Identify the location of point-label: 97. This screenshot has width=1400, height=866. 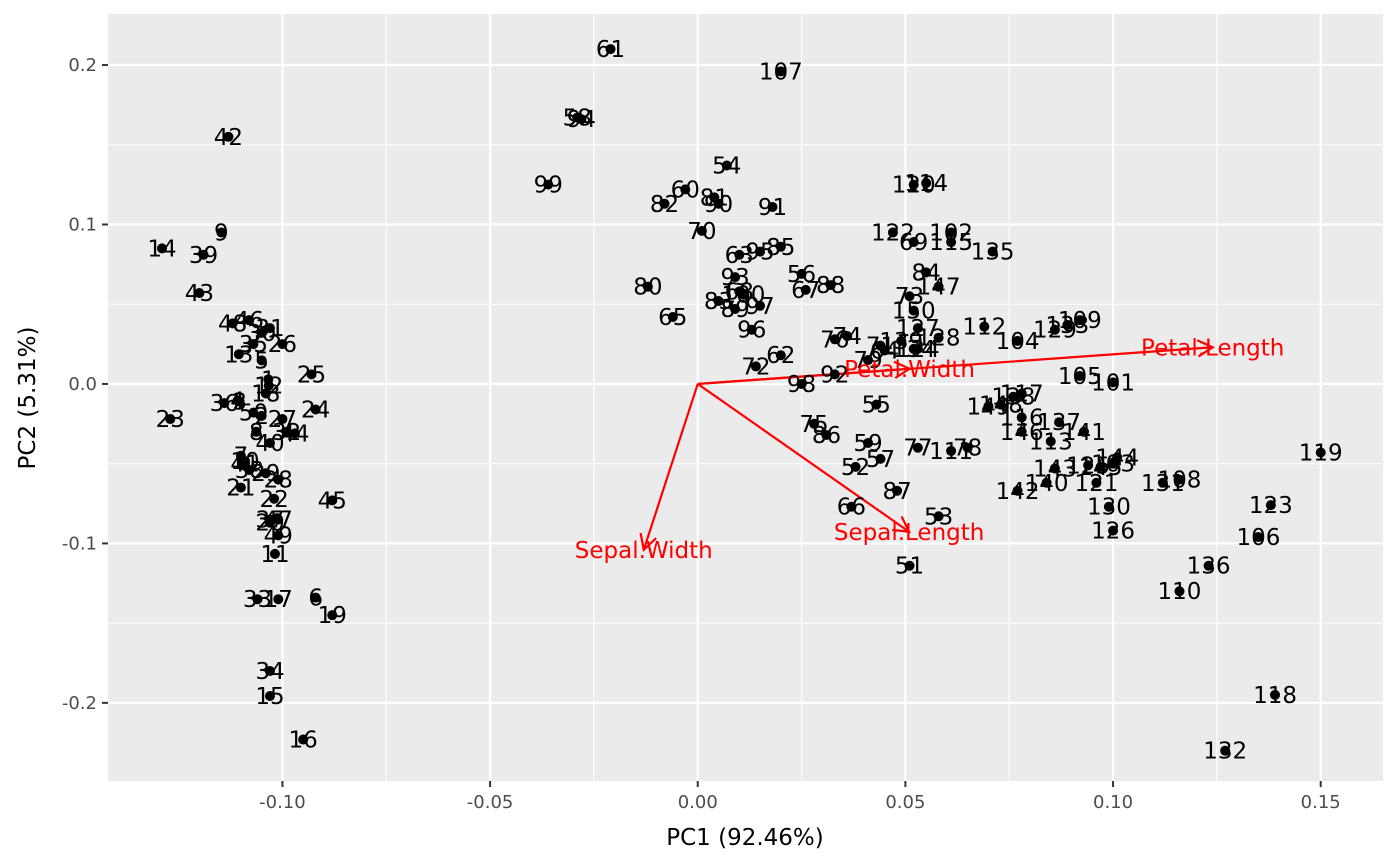
(759, 307).